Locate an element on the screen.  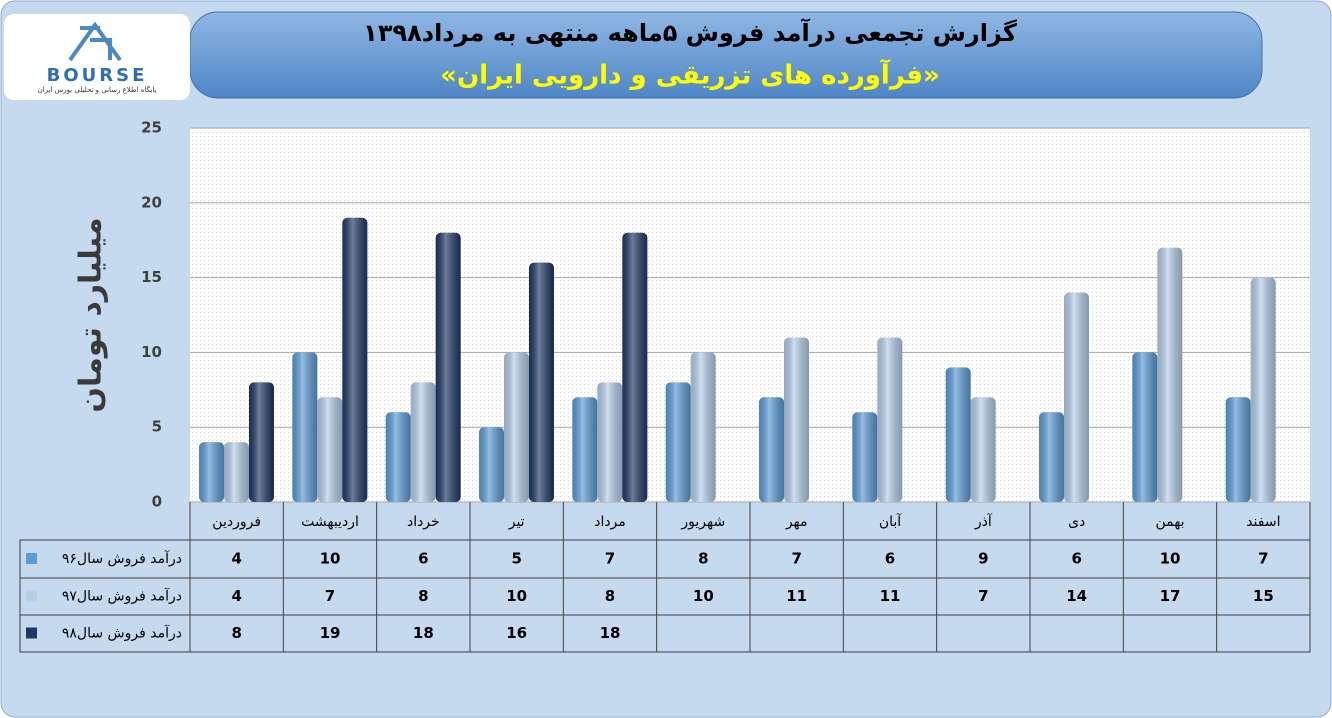
y-axis-label: میلیارد تومان is located at coordinates (91, 314).